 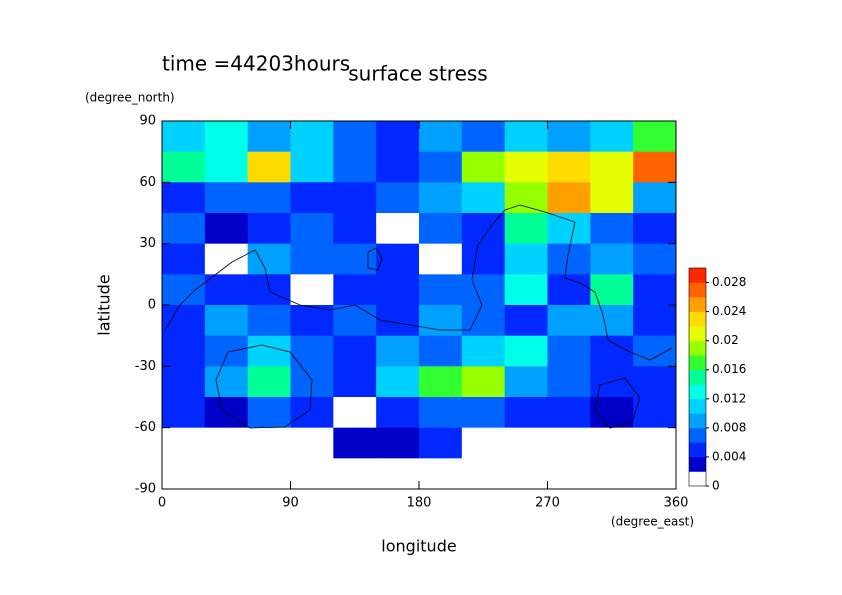 What do you see at coordinates (717, 380) in the screenshot?
I see `colorbar: 0 0.004 0.008 0.012 0.016 0.02 0.024 0.028` at bounding box center [717, 380].